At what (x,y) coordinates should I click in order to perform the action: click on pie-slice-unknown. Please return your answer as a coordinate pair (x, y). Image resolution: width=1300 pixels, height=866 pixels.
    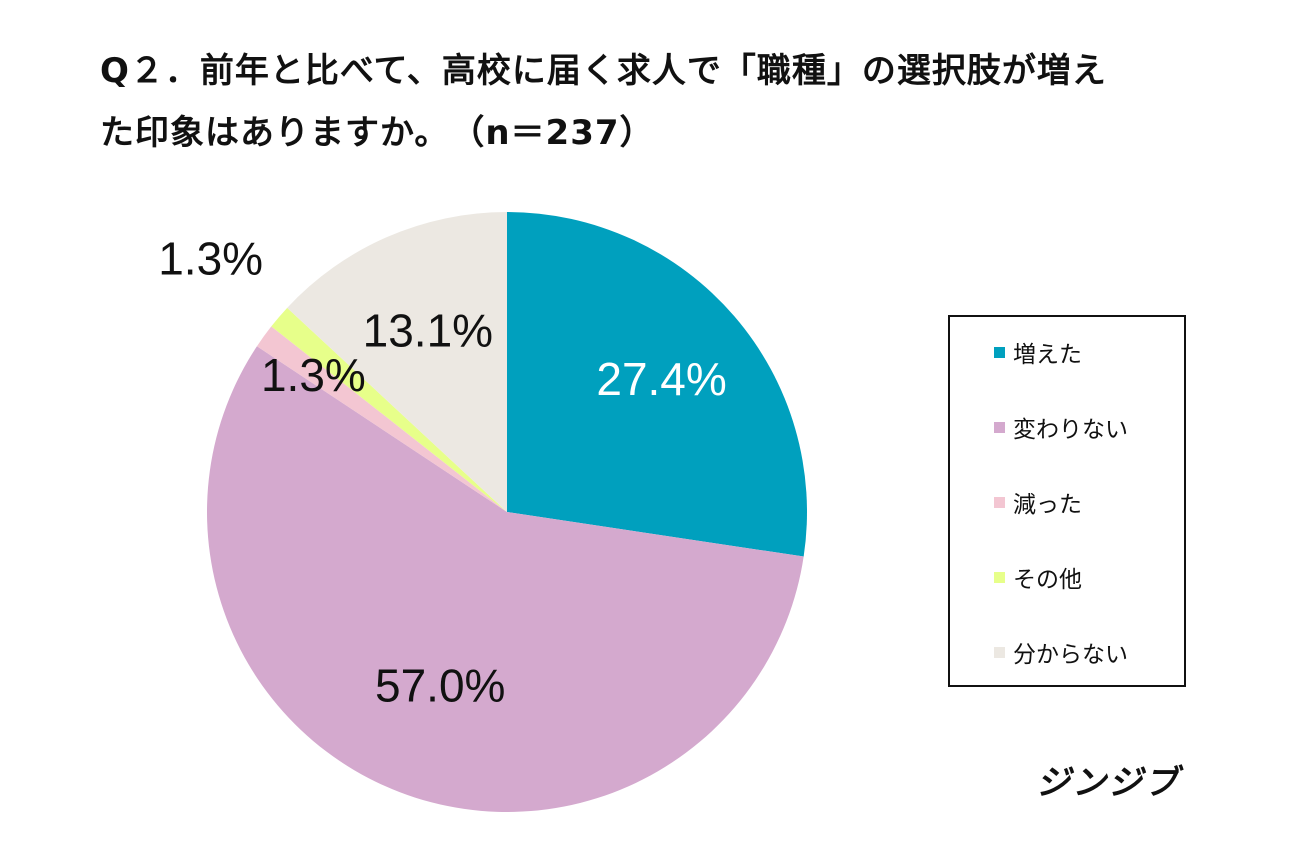
    Looking at the image, I should click on (397, 362).